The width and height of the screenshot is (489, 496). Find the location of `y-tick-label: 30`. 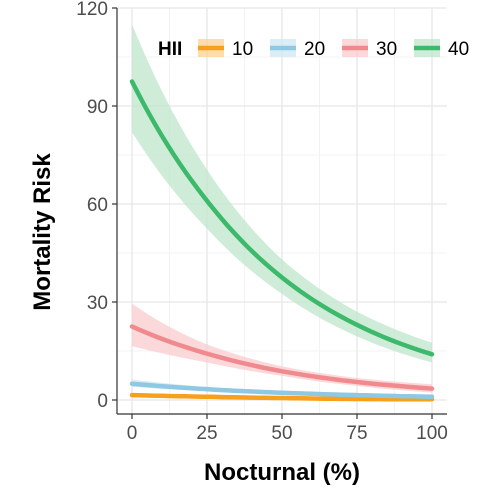

y-tick-label: 30 is located at coordinates (97, 303).